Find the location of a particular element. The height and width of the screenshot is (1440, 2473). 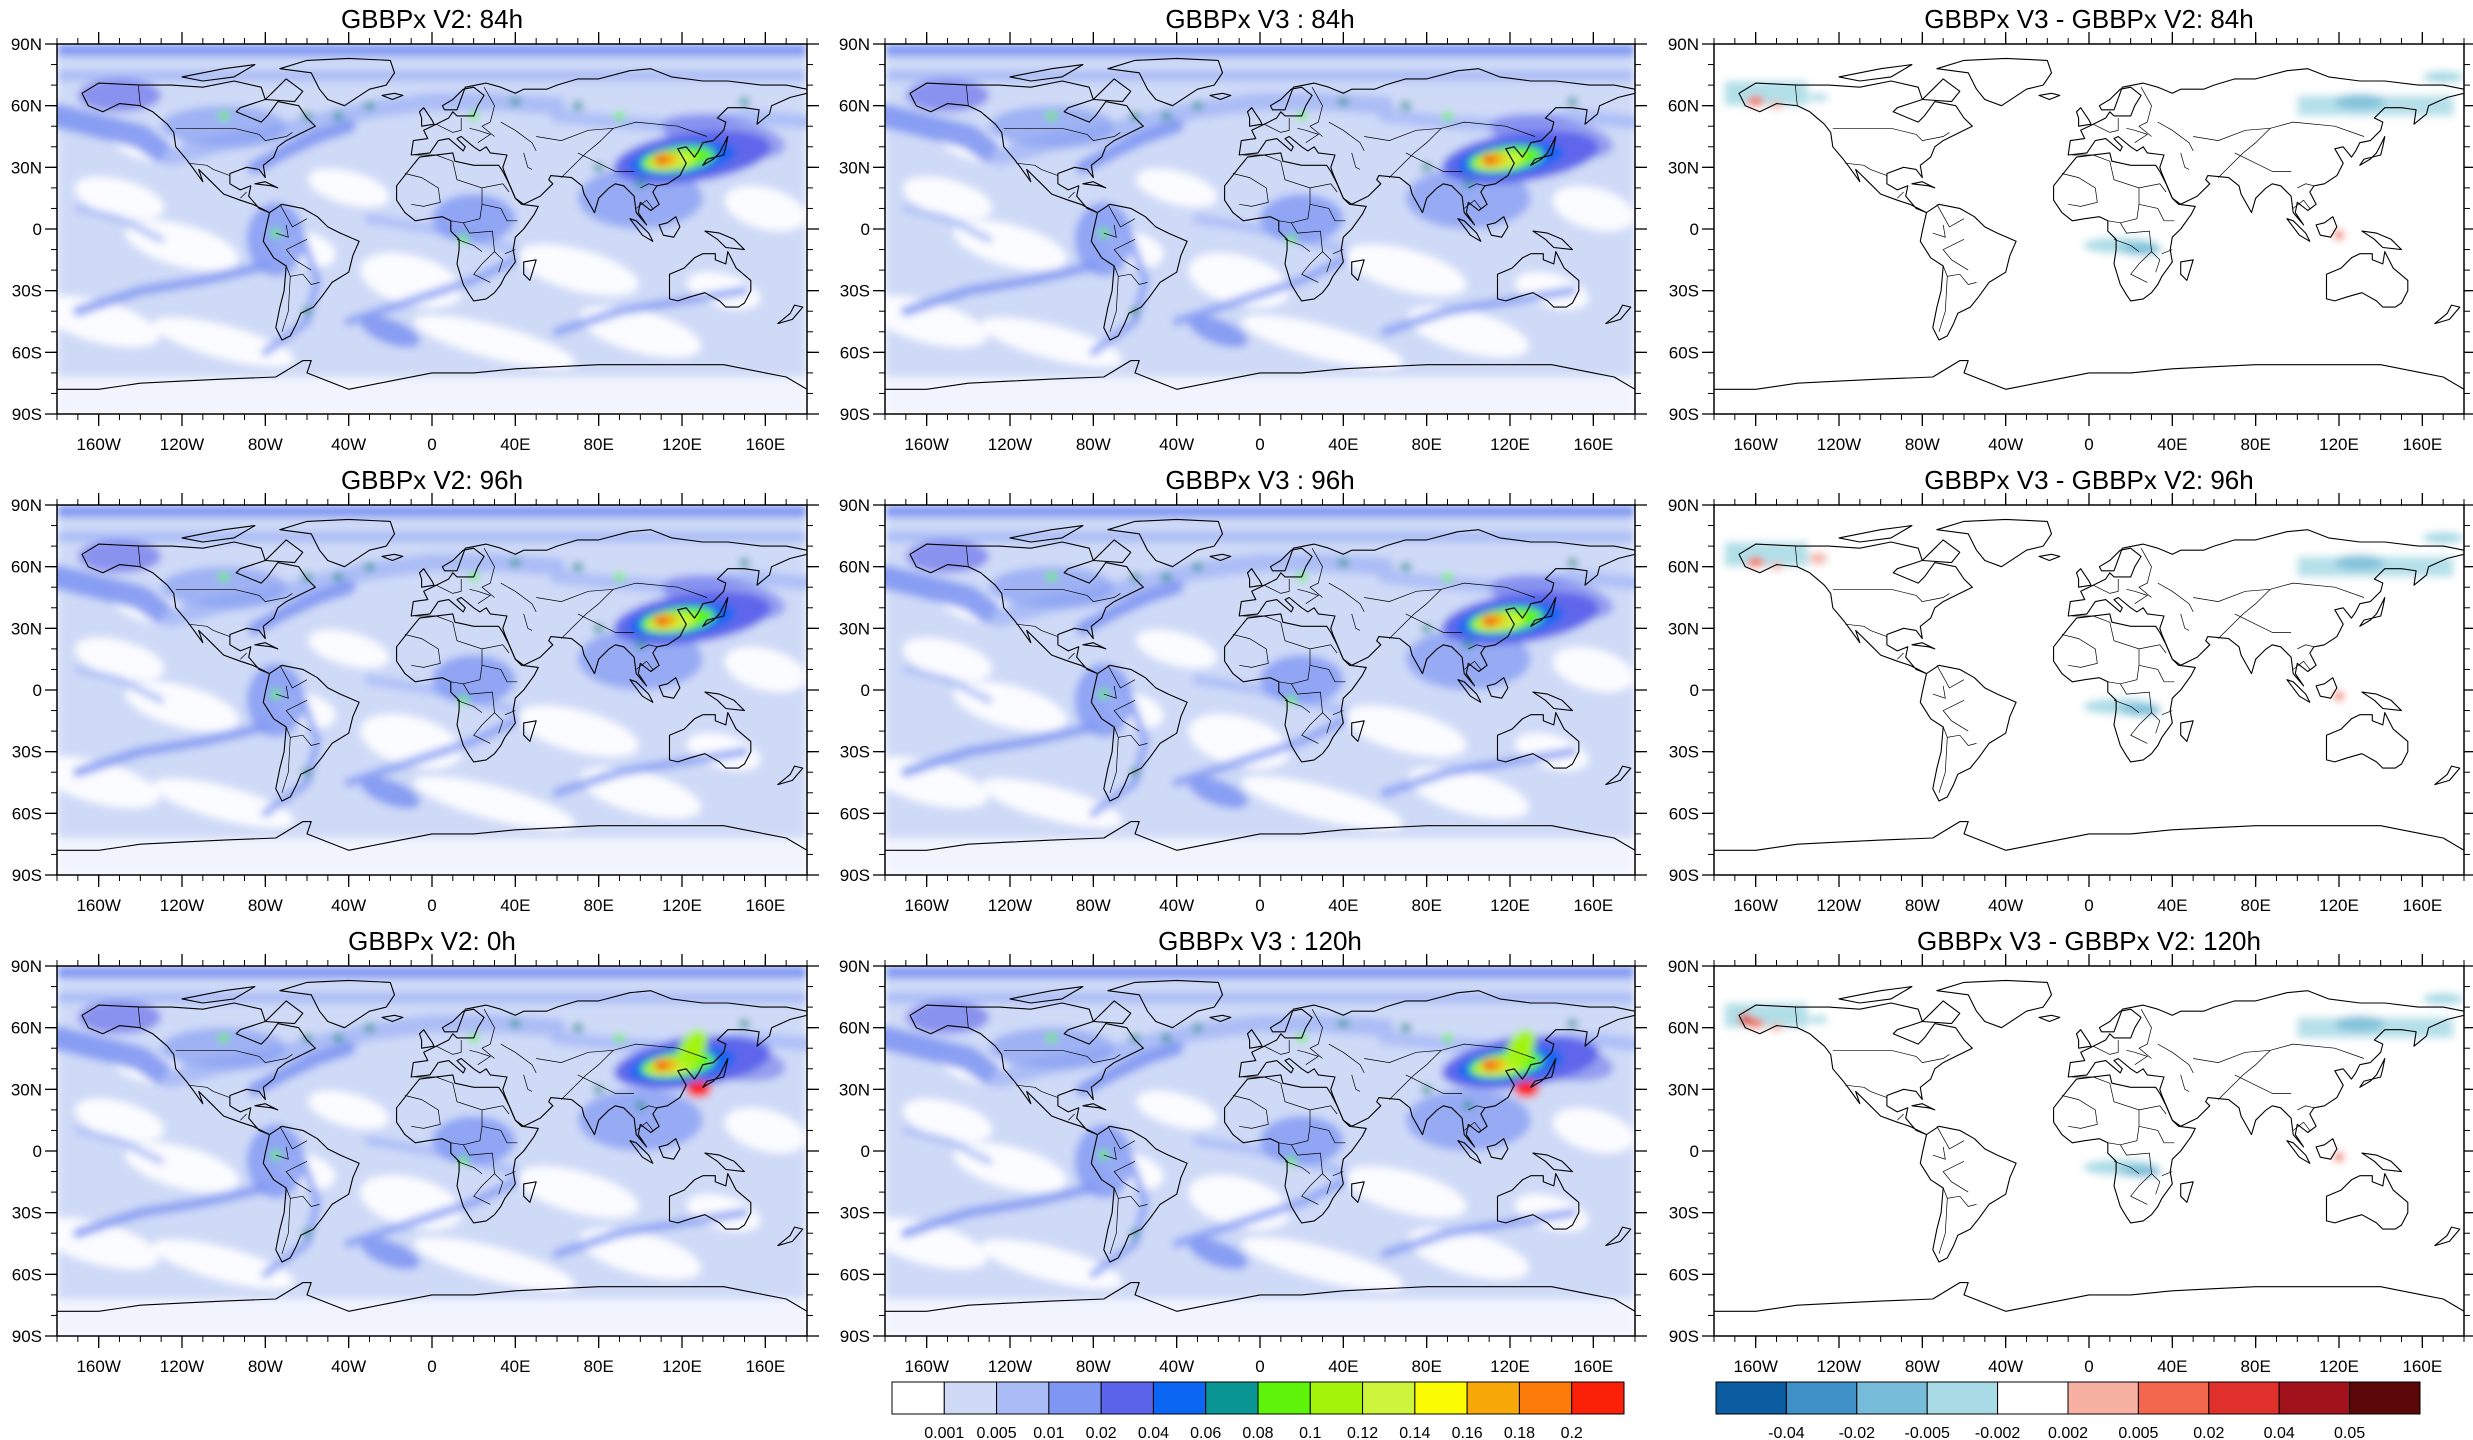

colorbar-label: -0.02 is located at coordinates (1857, 1432).